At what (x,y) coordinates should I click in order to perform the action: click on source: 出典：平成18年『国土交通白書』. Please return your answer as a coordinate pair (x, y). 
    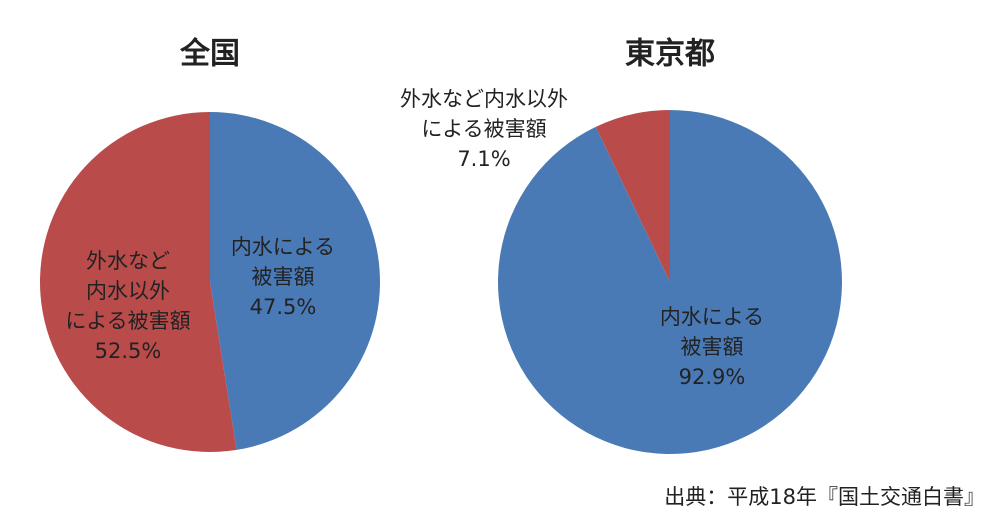
    Looking at the image, I should click on (824, 497).